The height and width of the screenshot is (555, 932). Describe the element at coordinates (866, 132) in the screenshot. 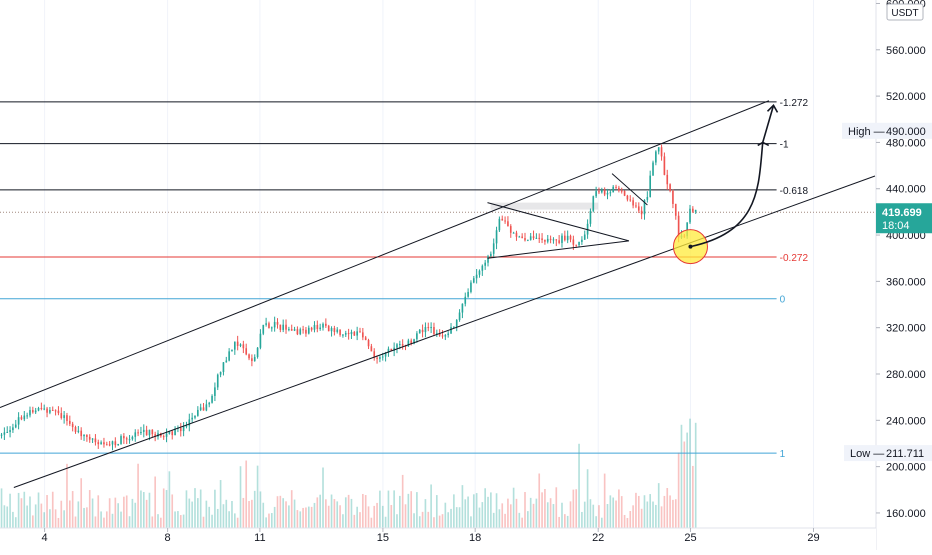

I see `high-marker-label: High —` at that location.